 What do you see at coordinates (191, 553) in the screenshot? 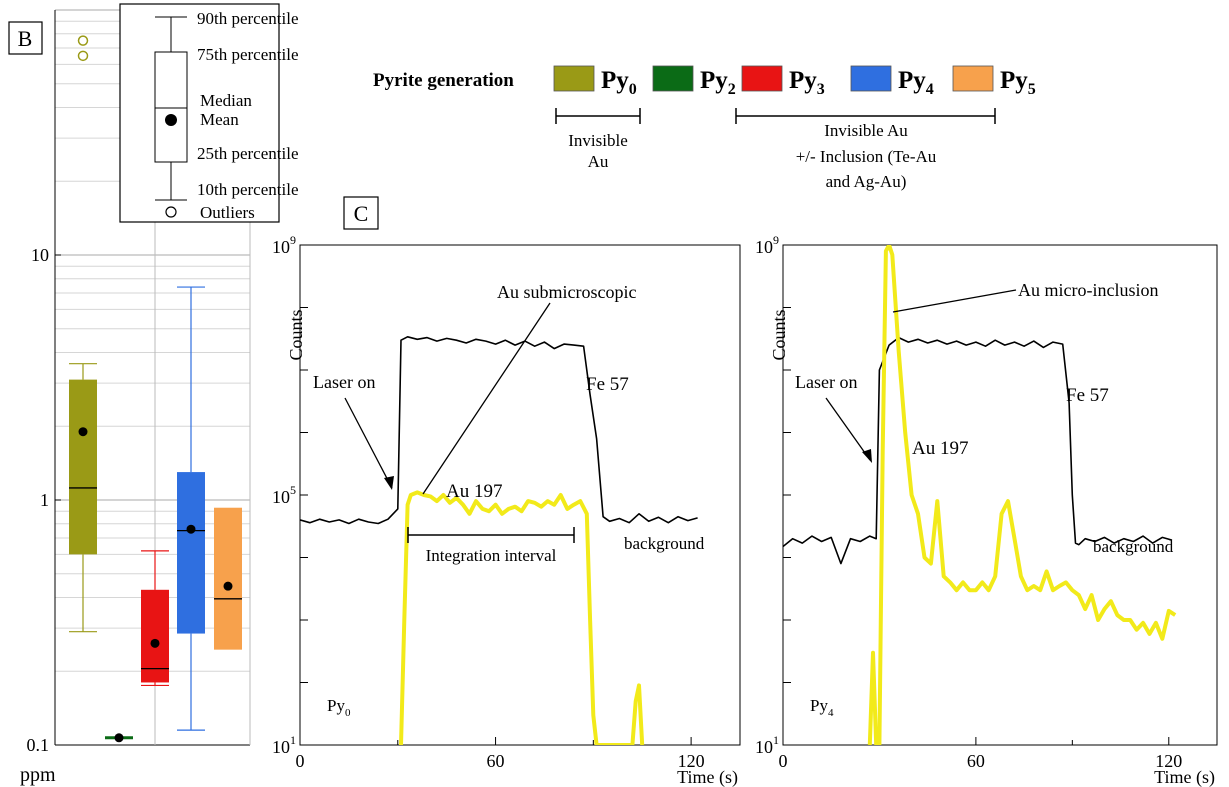
I see `box-py4` at bounding box center [191, 553].